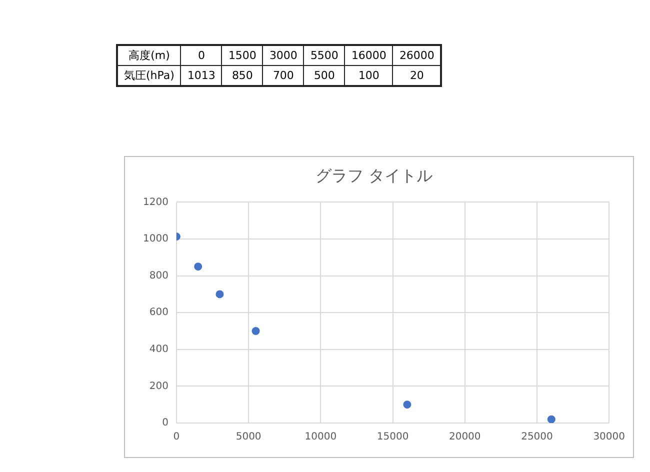 This screenshot has height=472, width=650. What do you see at coordinates (283, 76) in the screenshot?
I see `text: 700` at bounding box center [283, 76].